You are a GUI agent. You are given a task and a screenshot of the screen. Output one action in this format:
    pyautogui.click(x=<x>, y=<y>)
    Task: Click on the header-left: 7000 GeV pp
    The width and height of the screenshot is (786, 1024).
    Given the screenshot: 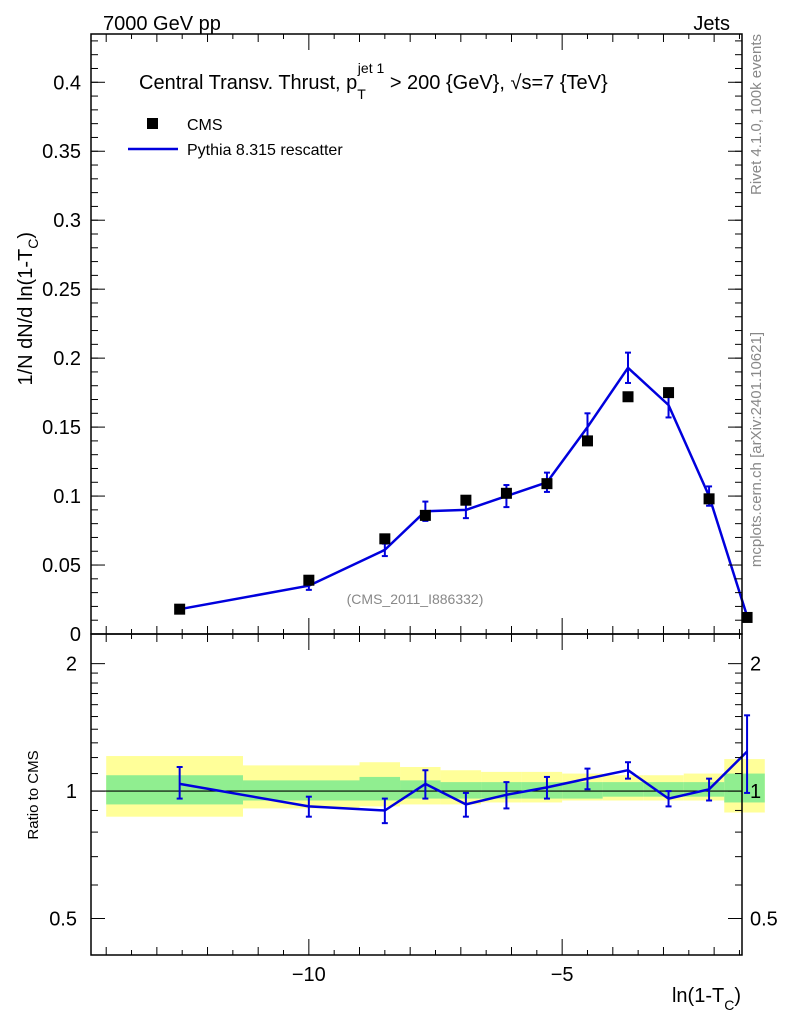 What is the action you would take?
    pyautogui.click(x=162, y=24)
    